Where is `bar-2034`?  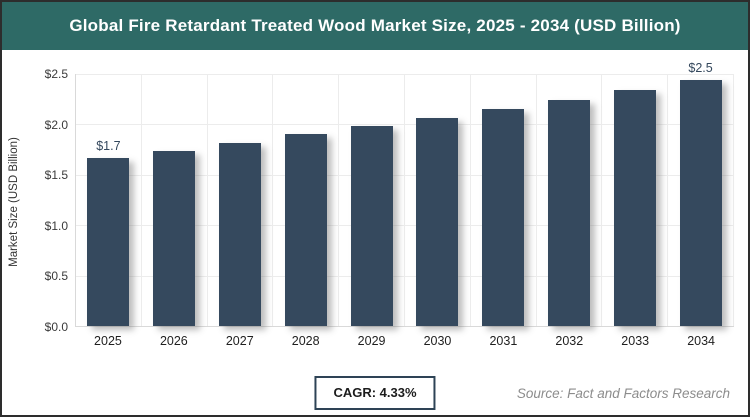 bar-2034 is located at coordinates (700, 203).